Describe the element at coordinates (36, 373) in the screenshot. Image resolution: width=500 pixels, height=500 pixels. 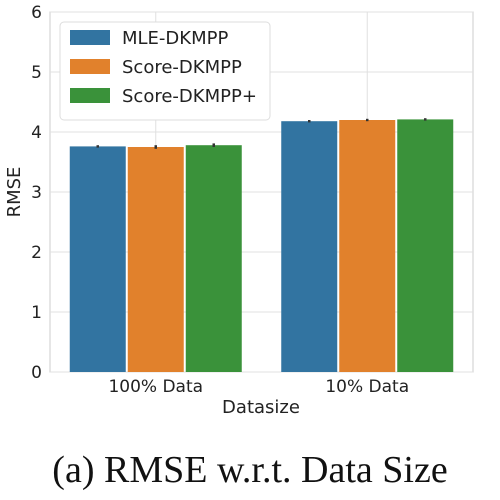
I see `y-tick-label: 0` at that location.